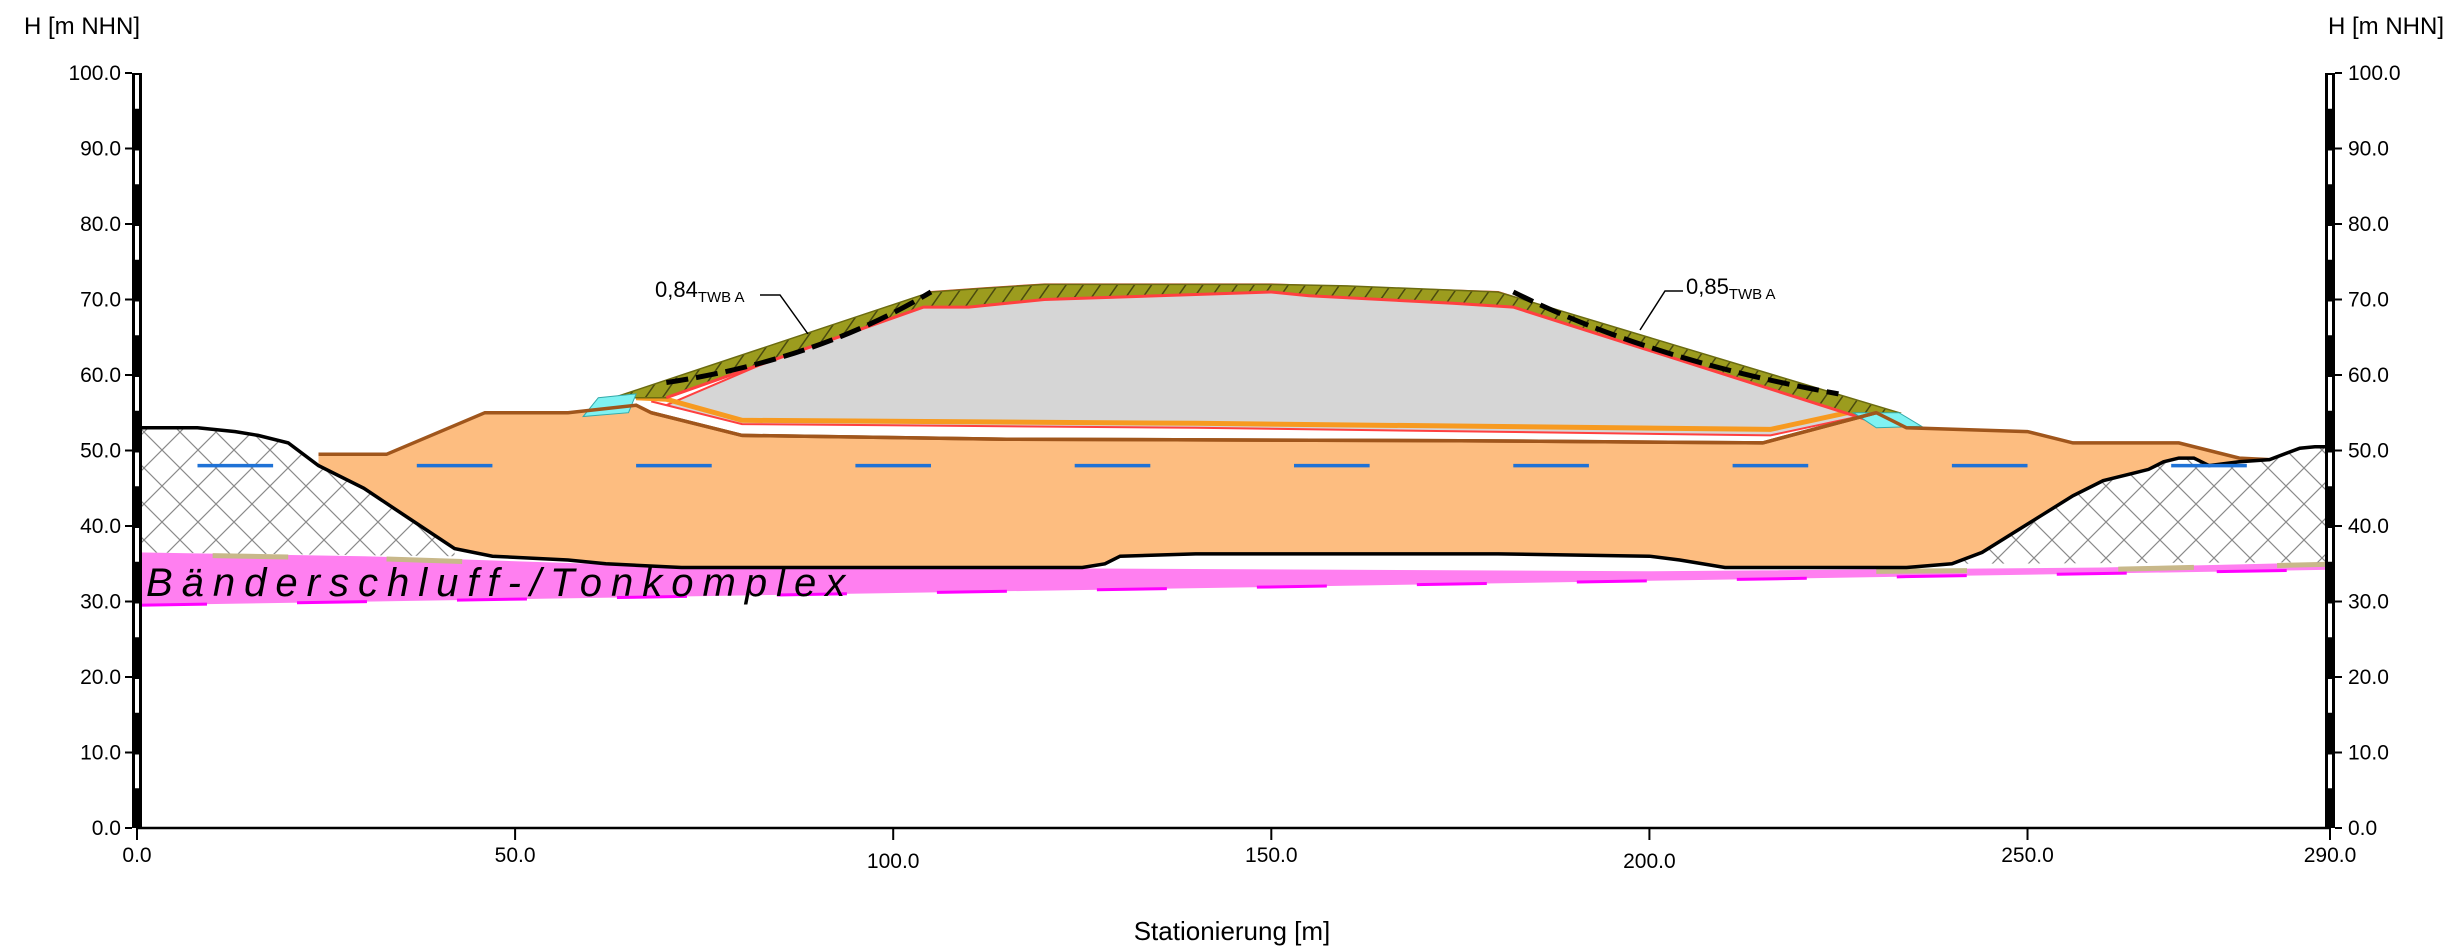  What do you see at coordinates (296, 492) in the screenshot?
I see `natural-ground-left` at bounding box center [296, 492].